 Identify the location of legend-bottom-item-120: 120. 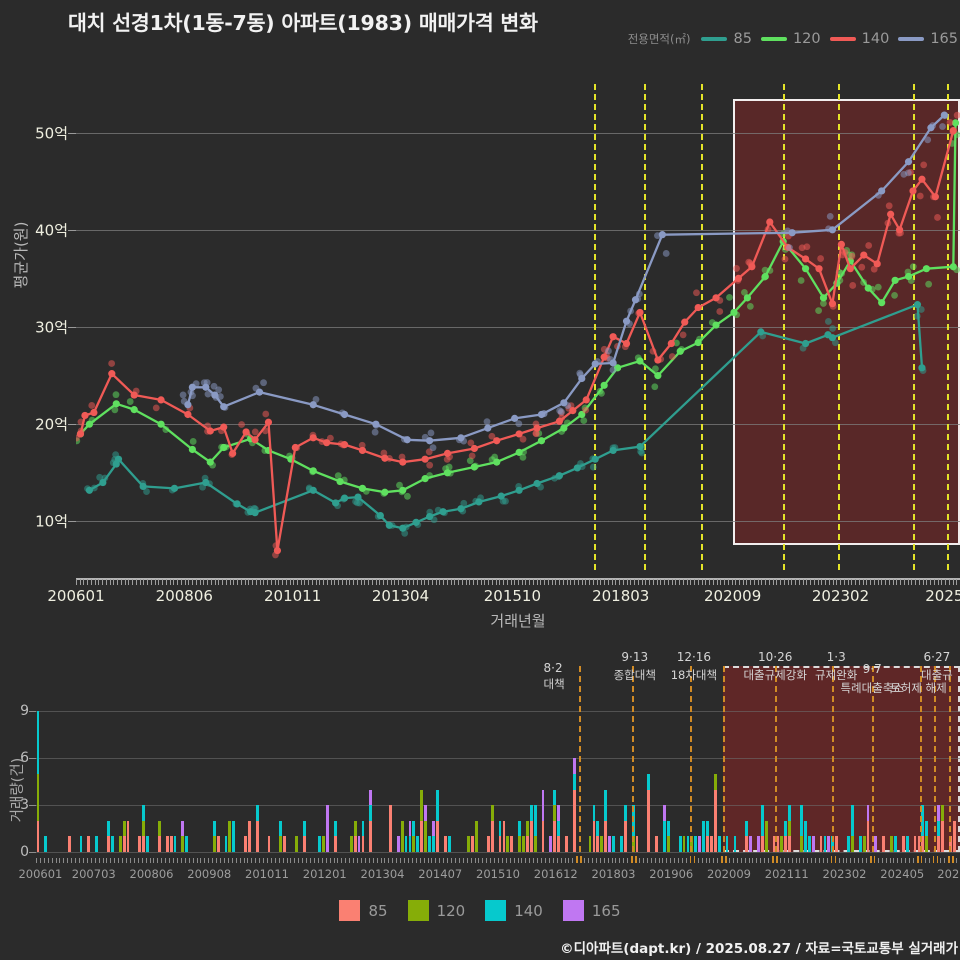
(436, 910).